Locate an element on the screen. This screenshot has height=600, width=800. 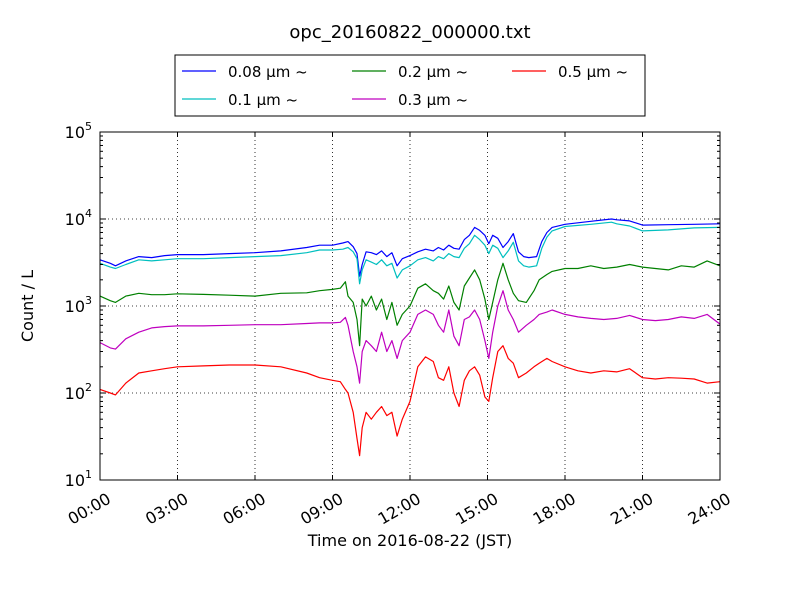
legend-box is located at coordinates (410, 85).